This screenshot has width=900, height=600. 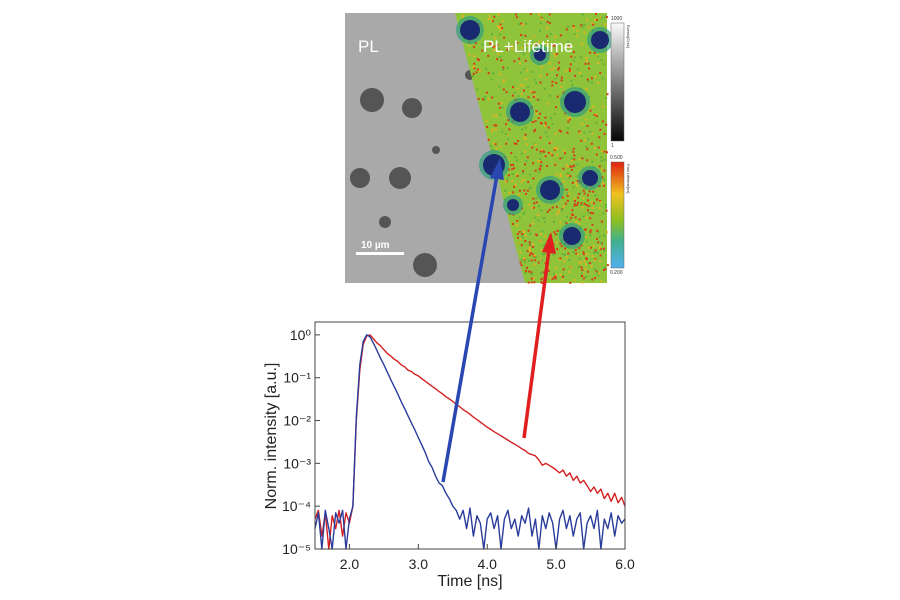 What do you see at coordinates (419, 564) in the screenshot?
I see `x-tick-label: 3.0` at bounding box center [419, 564].